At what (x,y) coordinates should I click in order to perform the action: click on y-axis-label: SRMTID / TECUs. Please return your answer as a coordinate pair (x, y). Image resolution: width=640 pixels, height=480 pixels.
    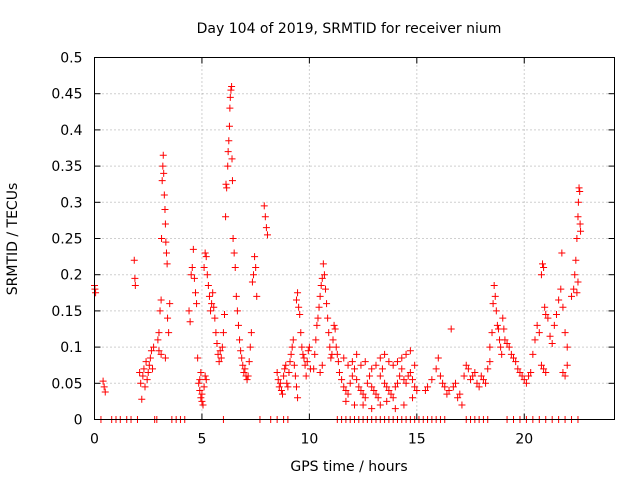
    Looking at the image, I should click on (13, 239).